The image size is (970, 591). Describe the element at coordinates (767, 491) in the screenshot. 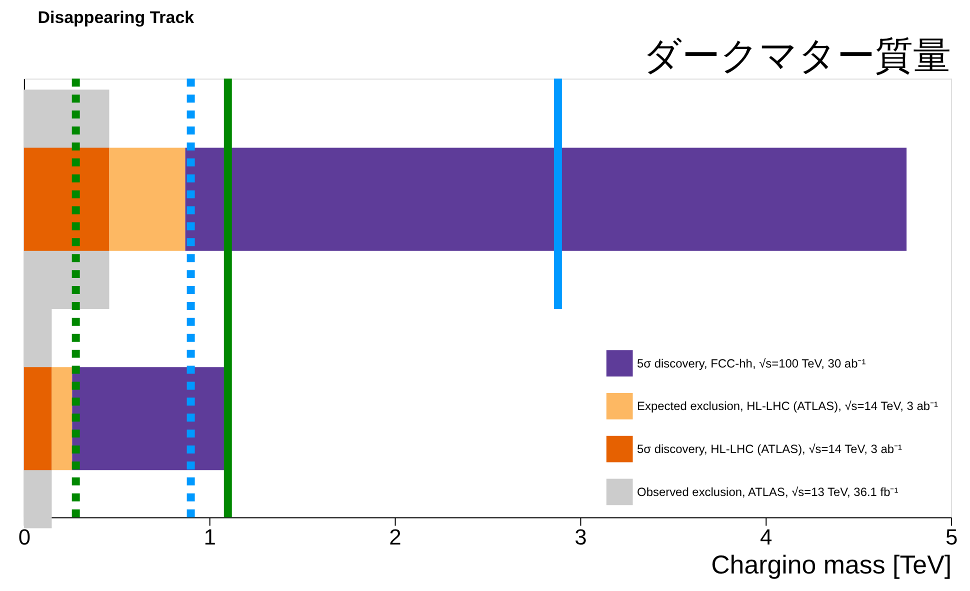

I see `legend-label: Observed exclusion, ATLAS, √s=13 TeV, 36.1 fb⁻¹` at that location.